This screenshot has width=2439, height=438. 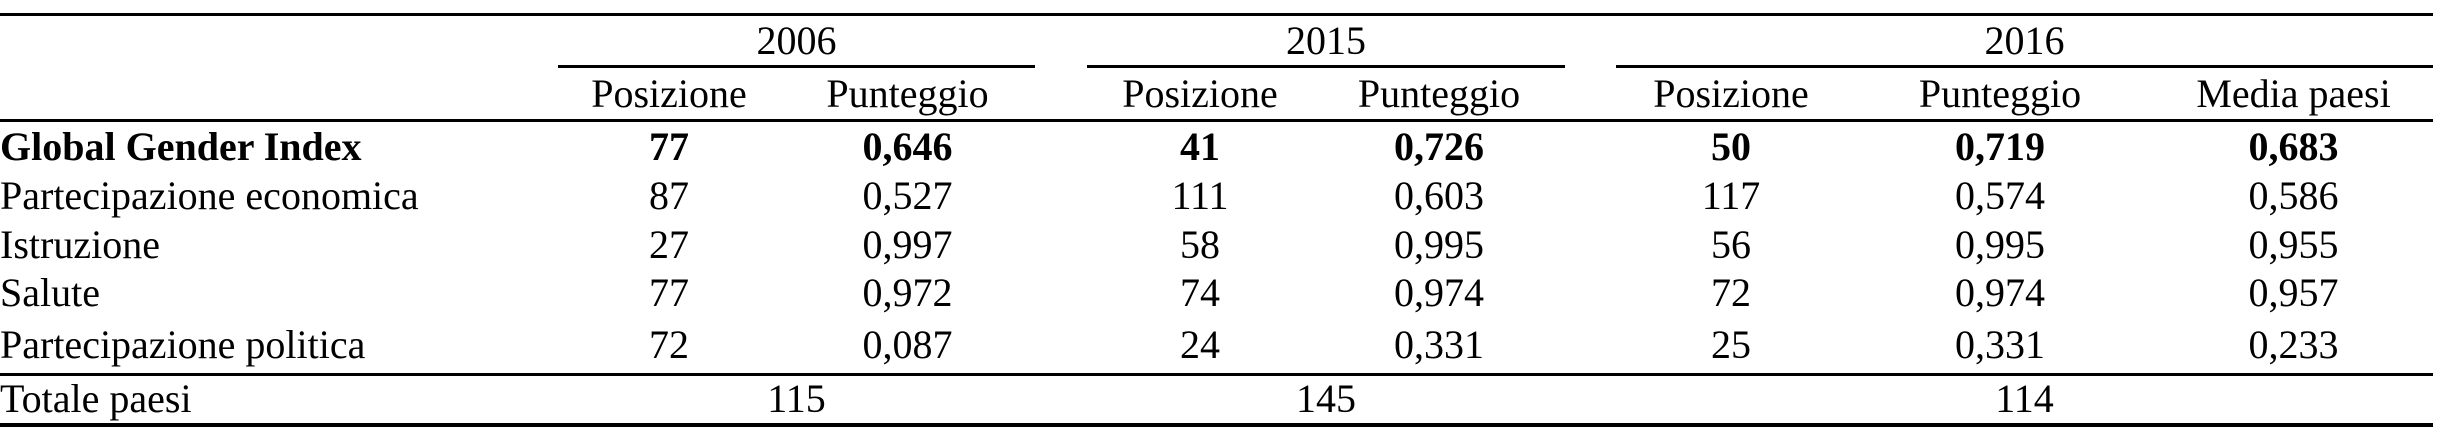 I want to click on cell-2015-punteggio: 0,726, so click(x=1439, y=146).